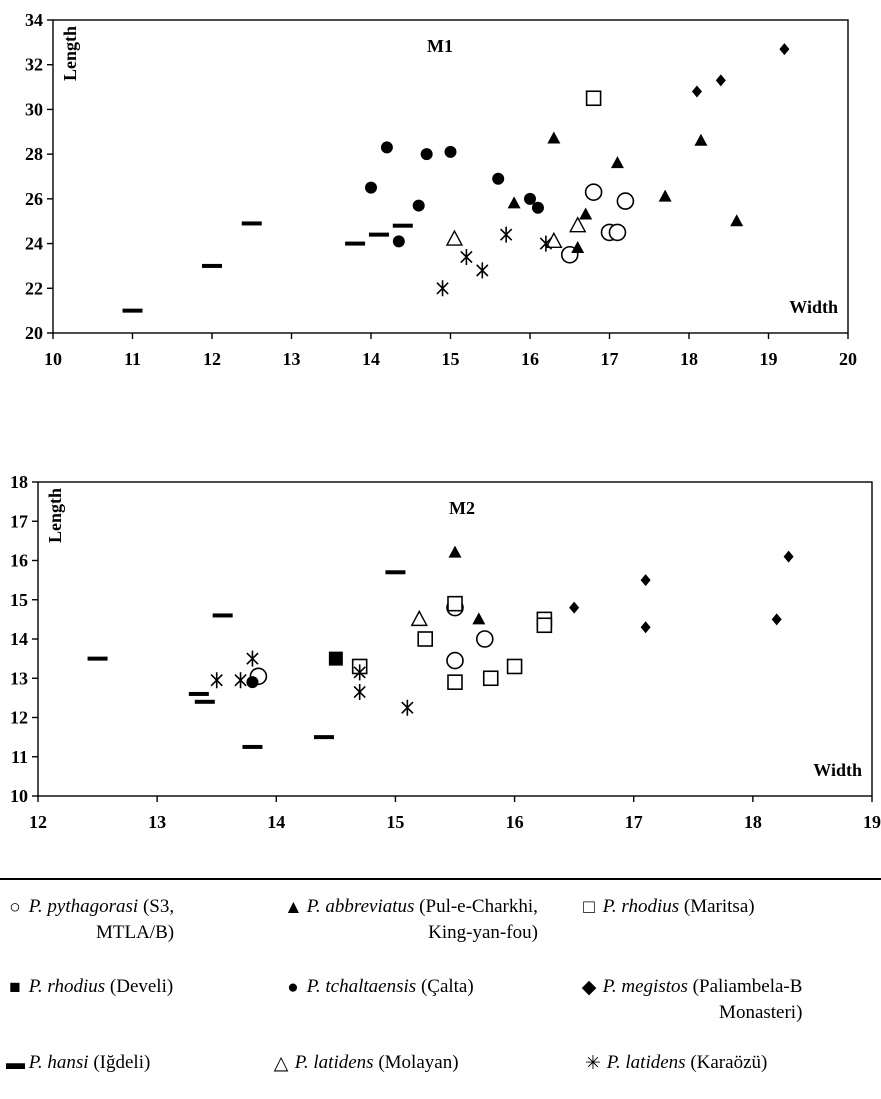  Describe the element at coordinates (360, 906) in the screenshot. I see `legend-species: P. abbreviatus` at that location.